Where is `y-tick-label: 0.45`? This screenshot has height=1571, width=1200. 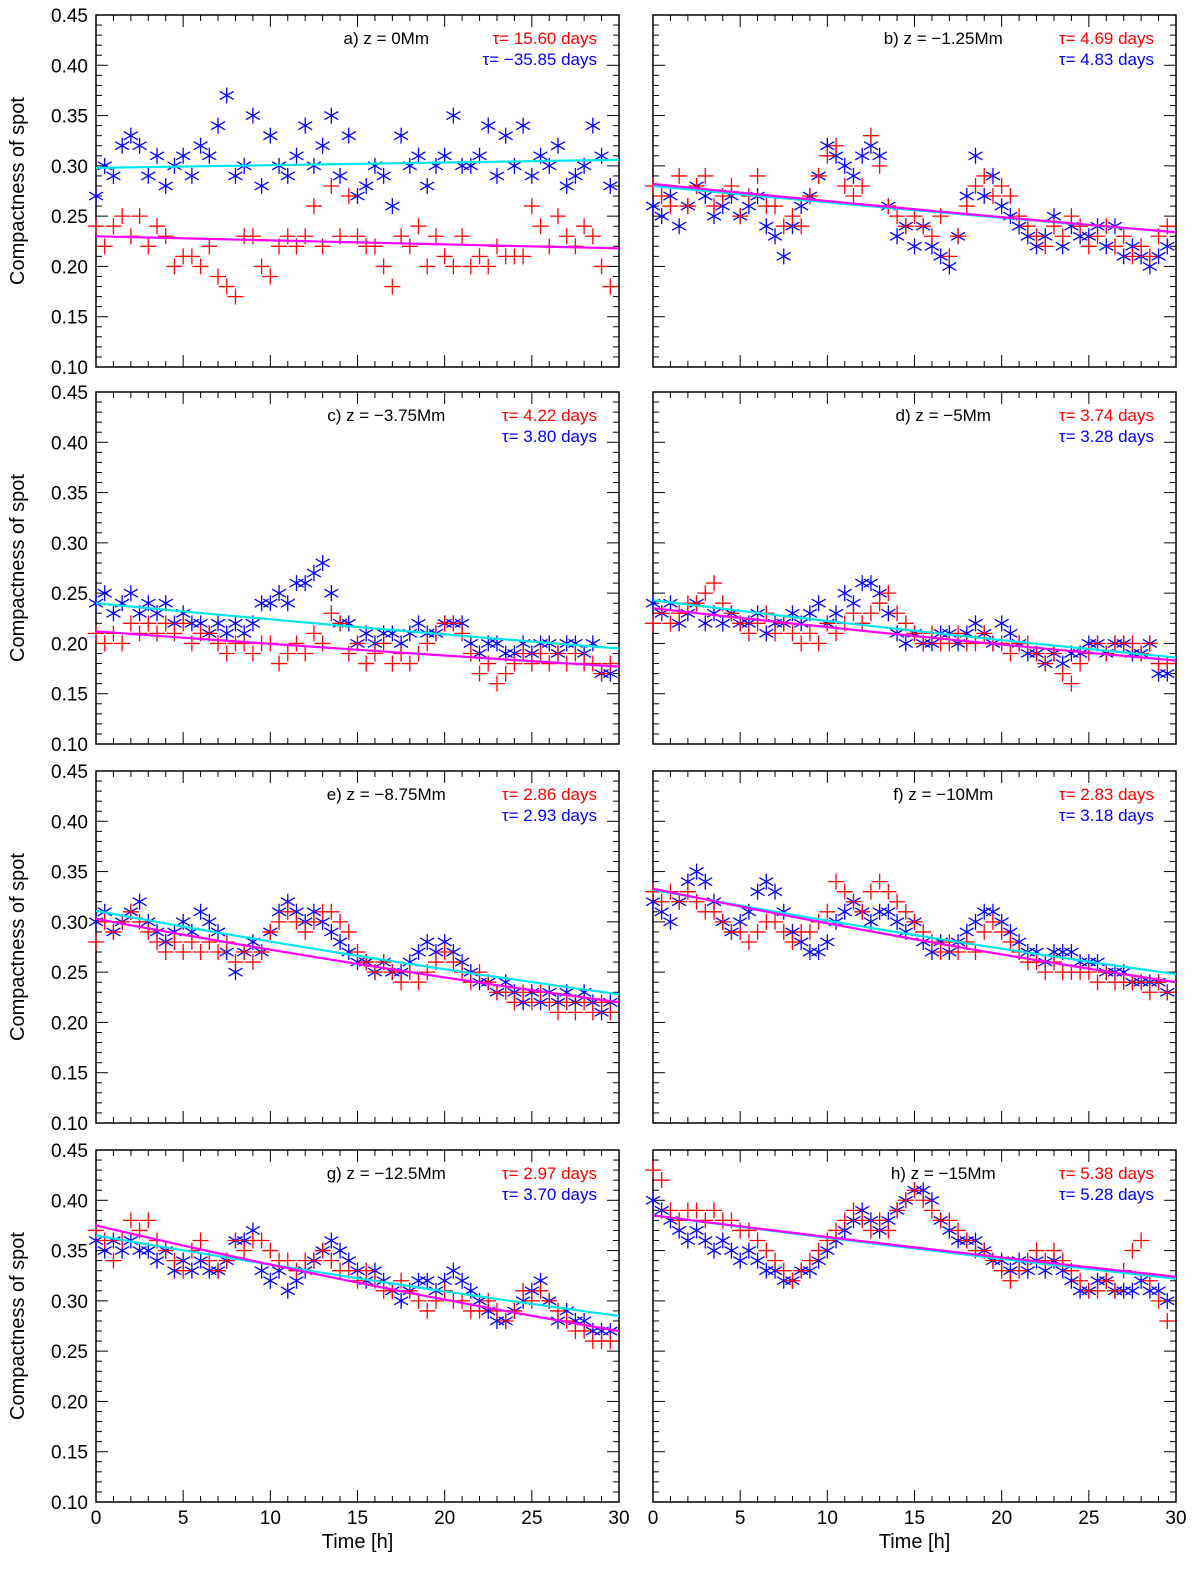
y-tick-label: 0.45 is located at coordinates (69, 393).